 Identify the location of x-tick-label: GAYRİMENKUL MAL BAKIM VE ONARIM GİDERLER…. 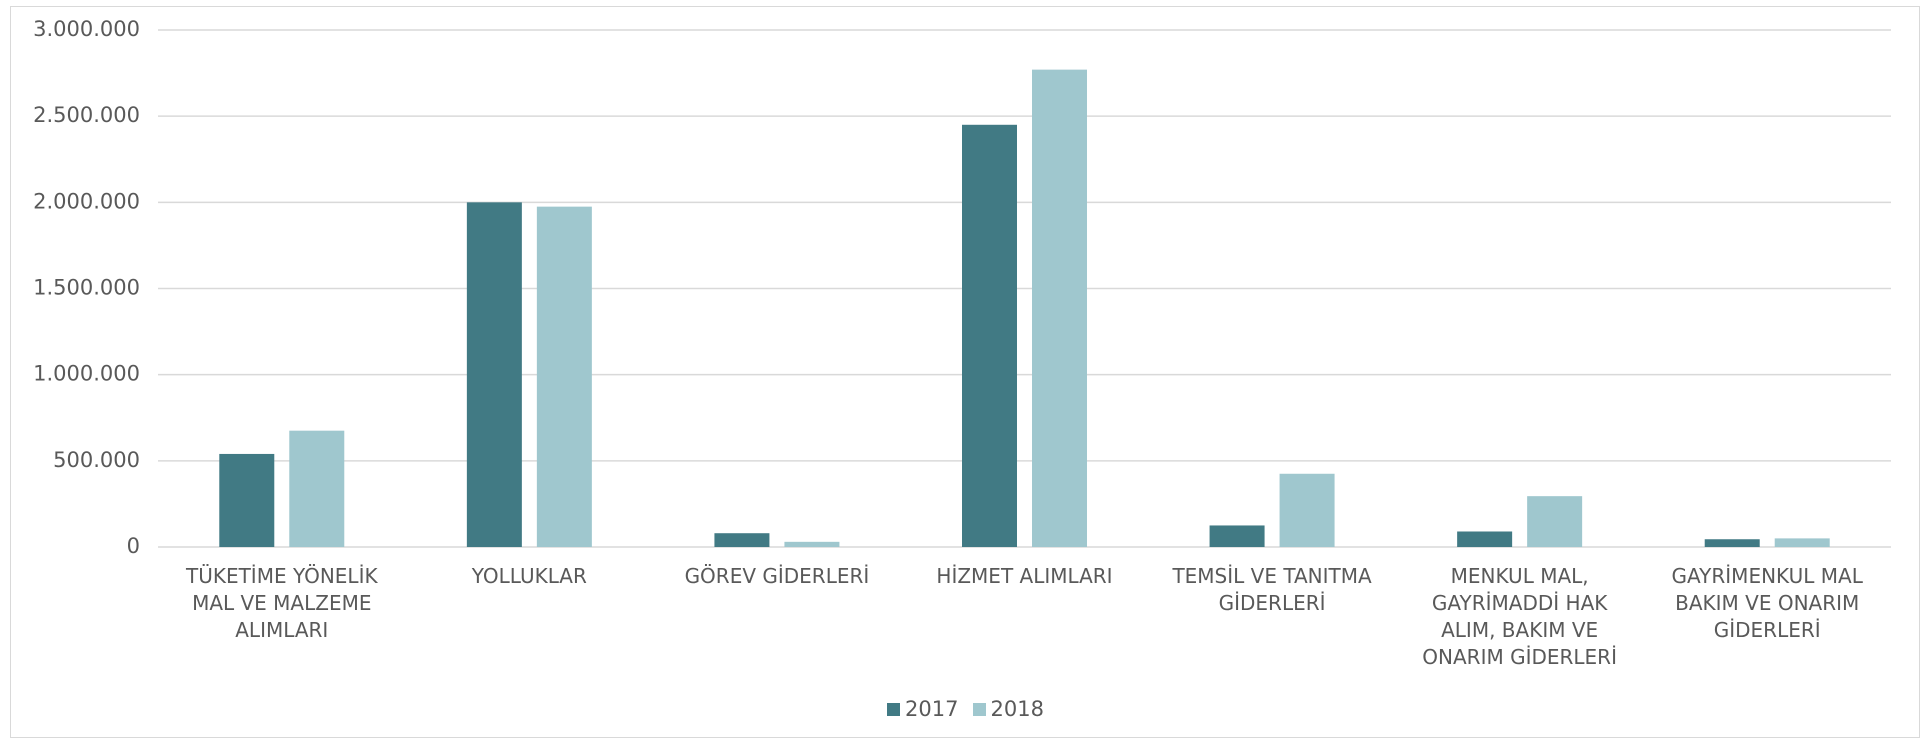
(1767, 603).